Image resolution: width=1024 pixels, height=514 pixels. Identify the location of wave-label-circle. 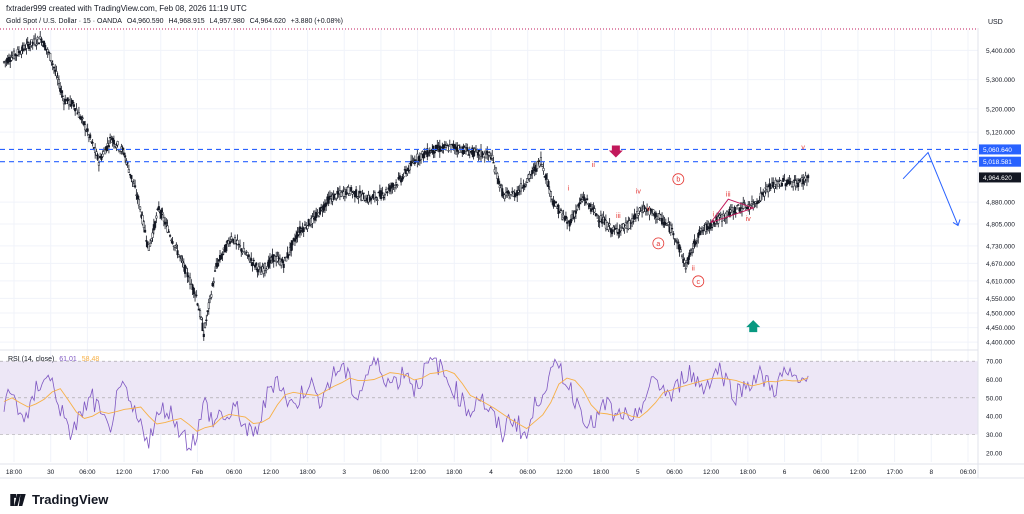
(678, 179).